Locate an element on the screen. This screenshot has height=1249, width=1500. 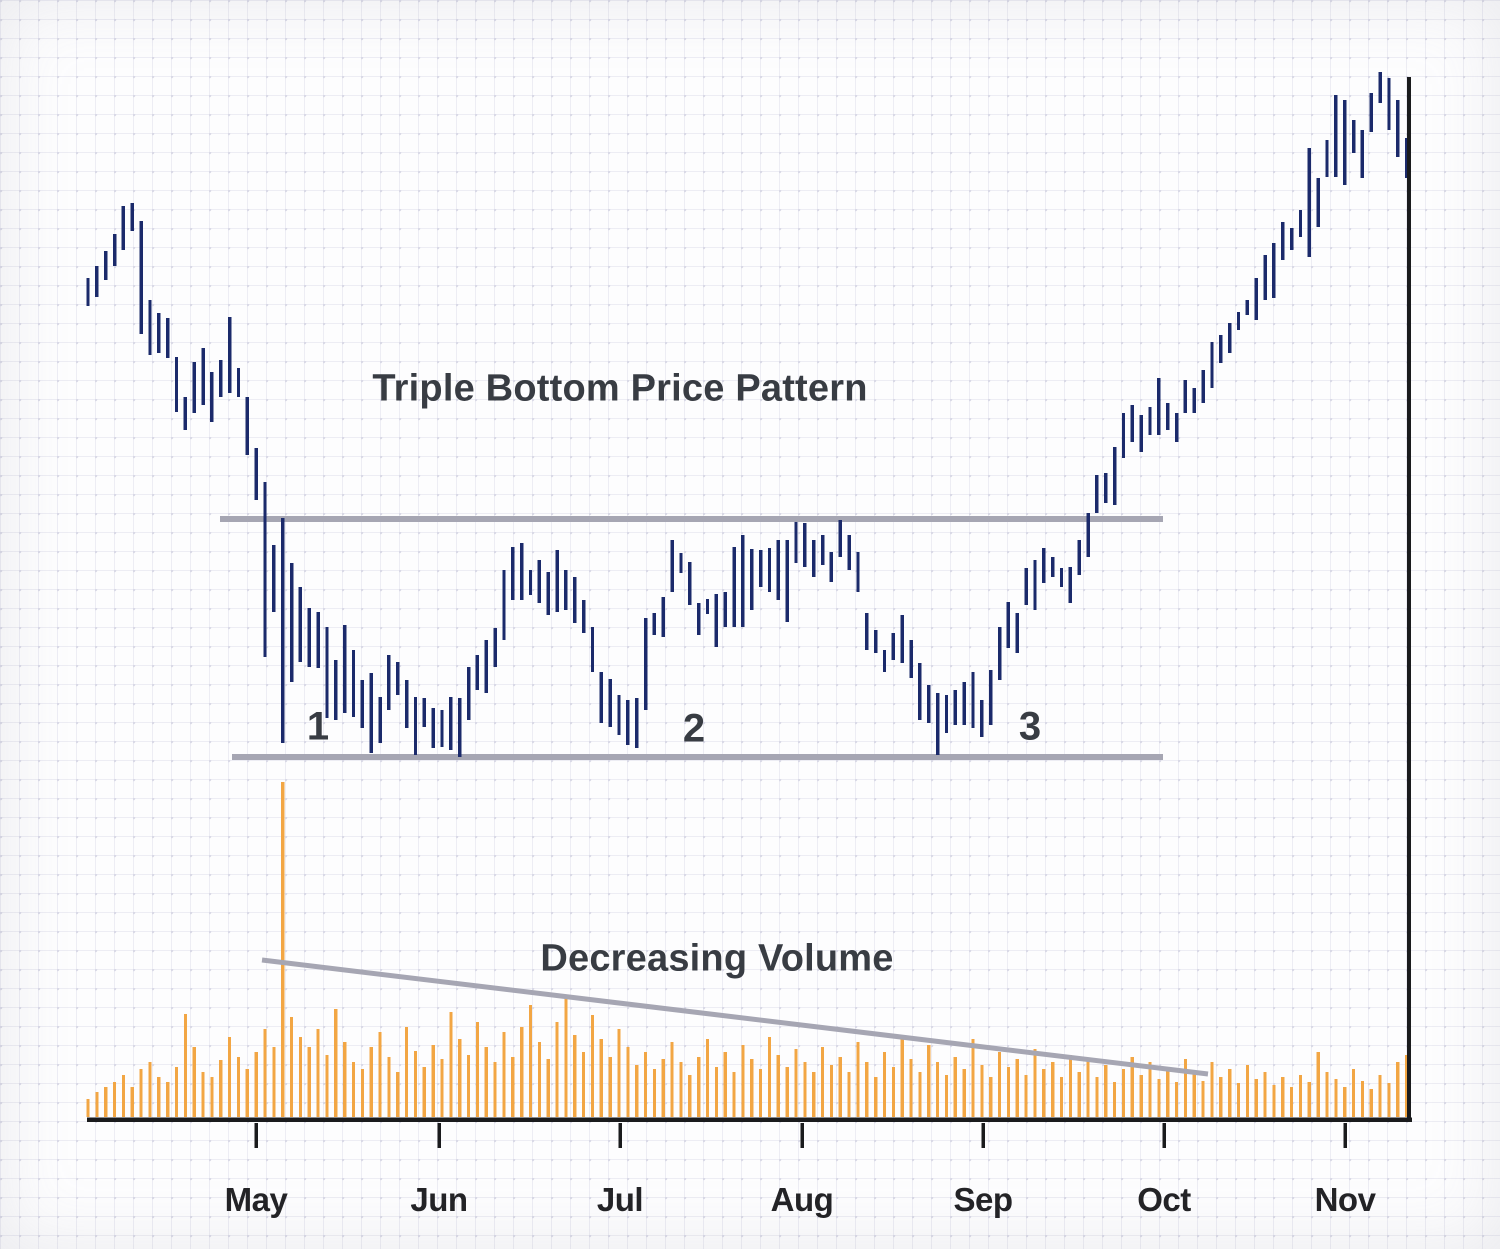
month-label-jun: Jun is located at coordinates (439, 1199).